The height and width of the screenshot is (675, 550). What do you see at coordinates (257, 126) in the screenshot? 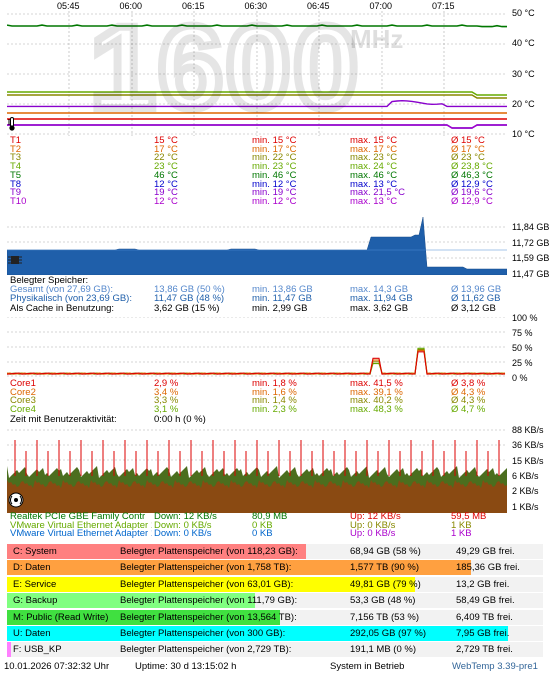
I see `temp-series-t10` at bounding box center [257, 126].